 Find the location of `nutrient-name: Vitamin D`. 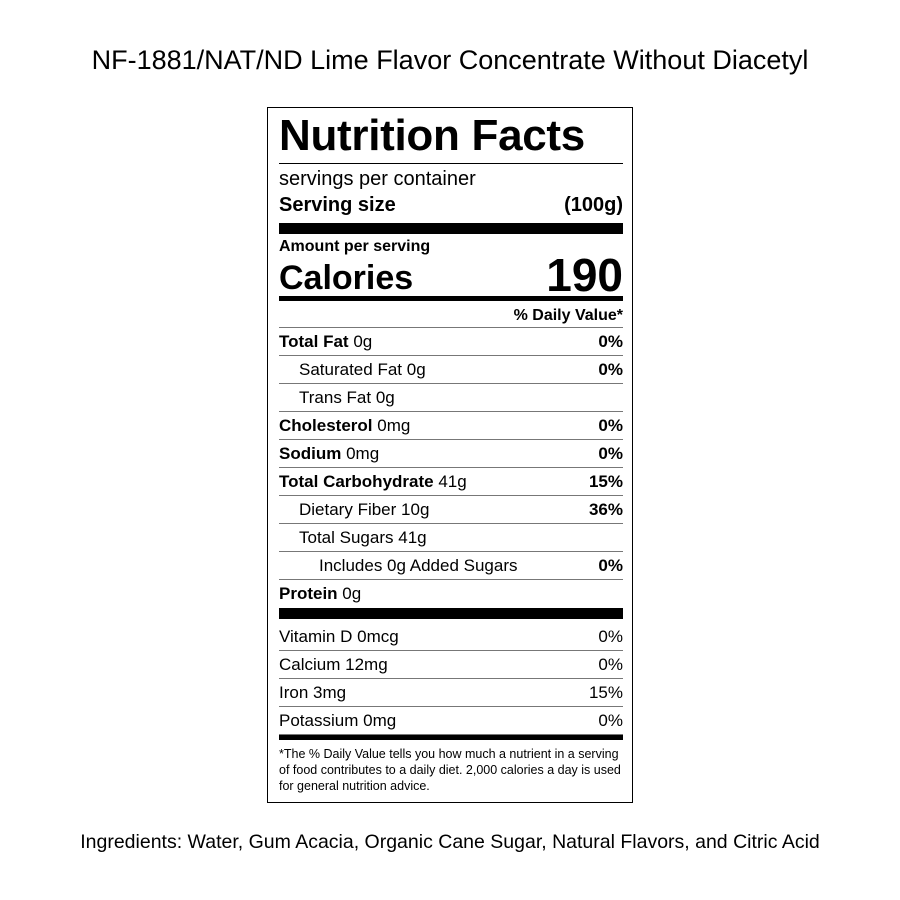

nutrient-name: Vitamin D is located at coordinates (316, 636).